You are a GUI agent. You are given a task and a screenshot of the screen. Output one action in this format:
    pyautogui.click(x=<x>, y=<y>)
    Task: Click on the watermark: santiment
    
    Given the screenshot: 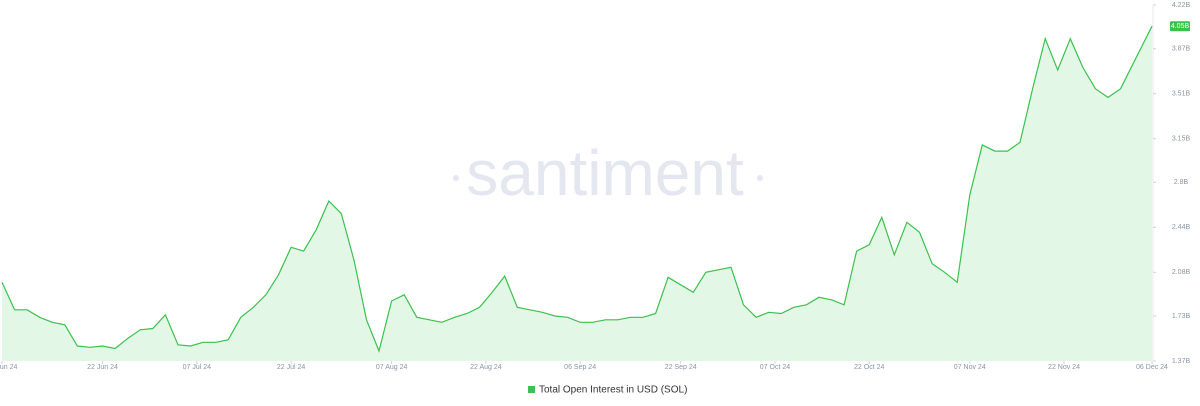 What is the action you would take?
    pyautogui.click(x=605, y=173)
    